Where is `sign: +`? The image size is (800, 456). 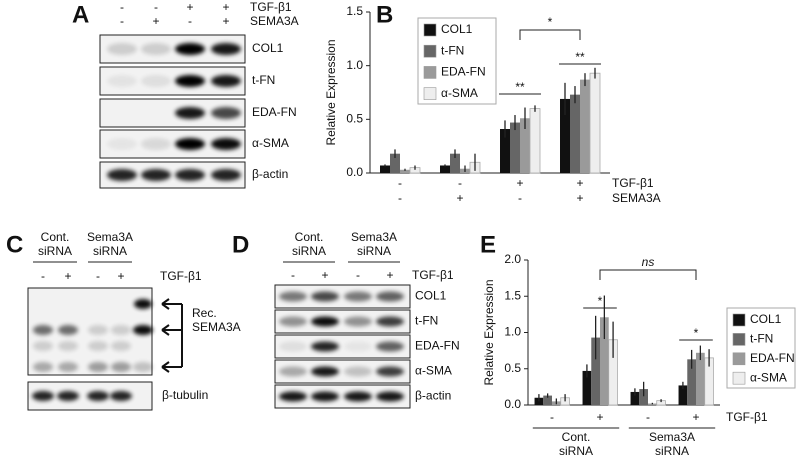
sign: + is located at coordinates (324, 275).